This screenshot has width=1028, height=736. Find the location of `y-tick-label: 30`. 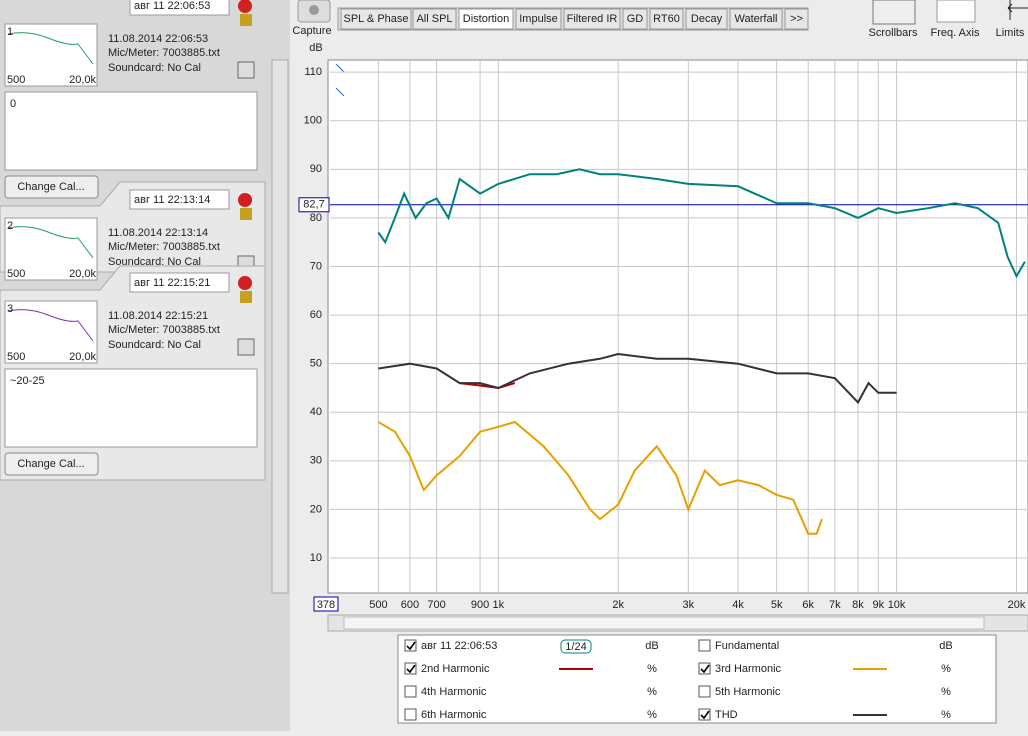

y-tick-label: 30 is located at coordinates (316, 461).